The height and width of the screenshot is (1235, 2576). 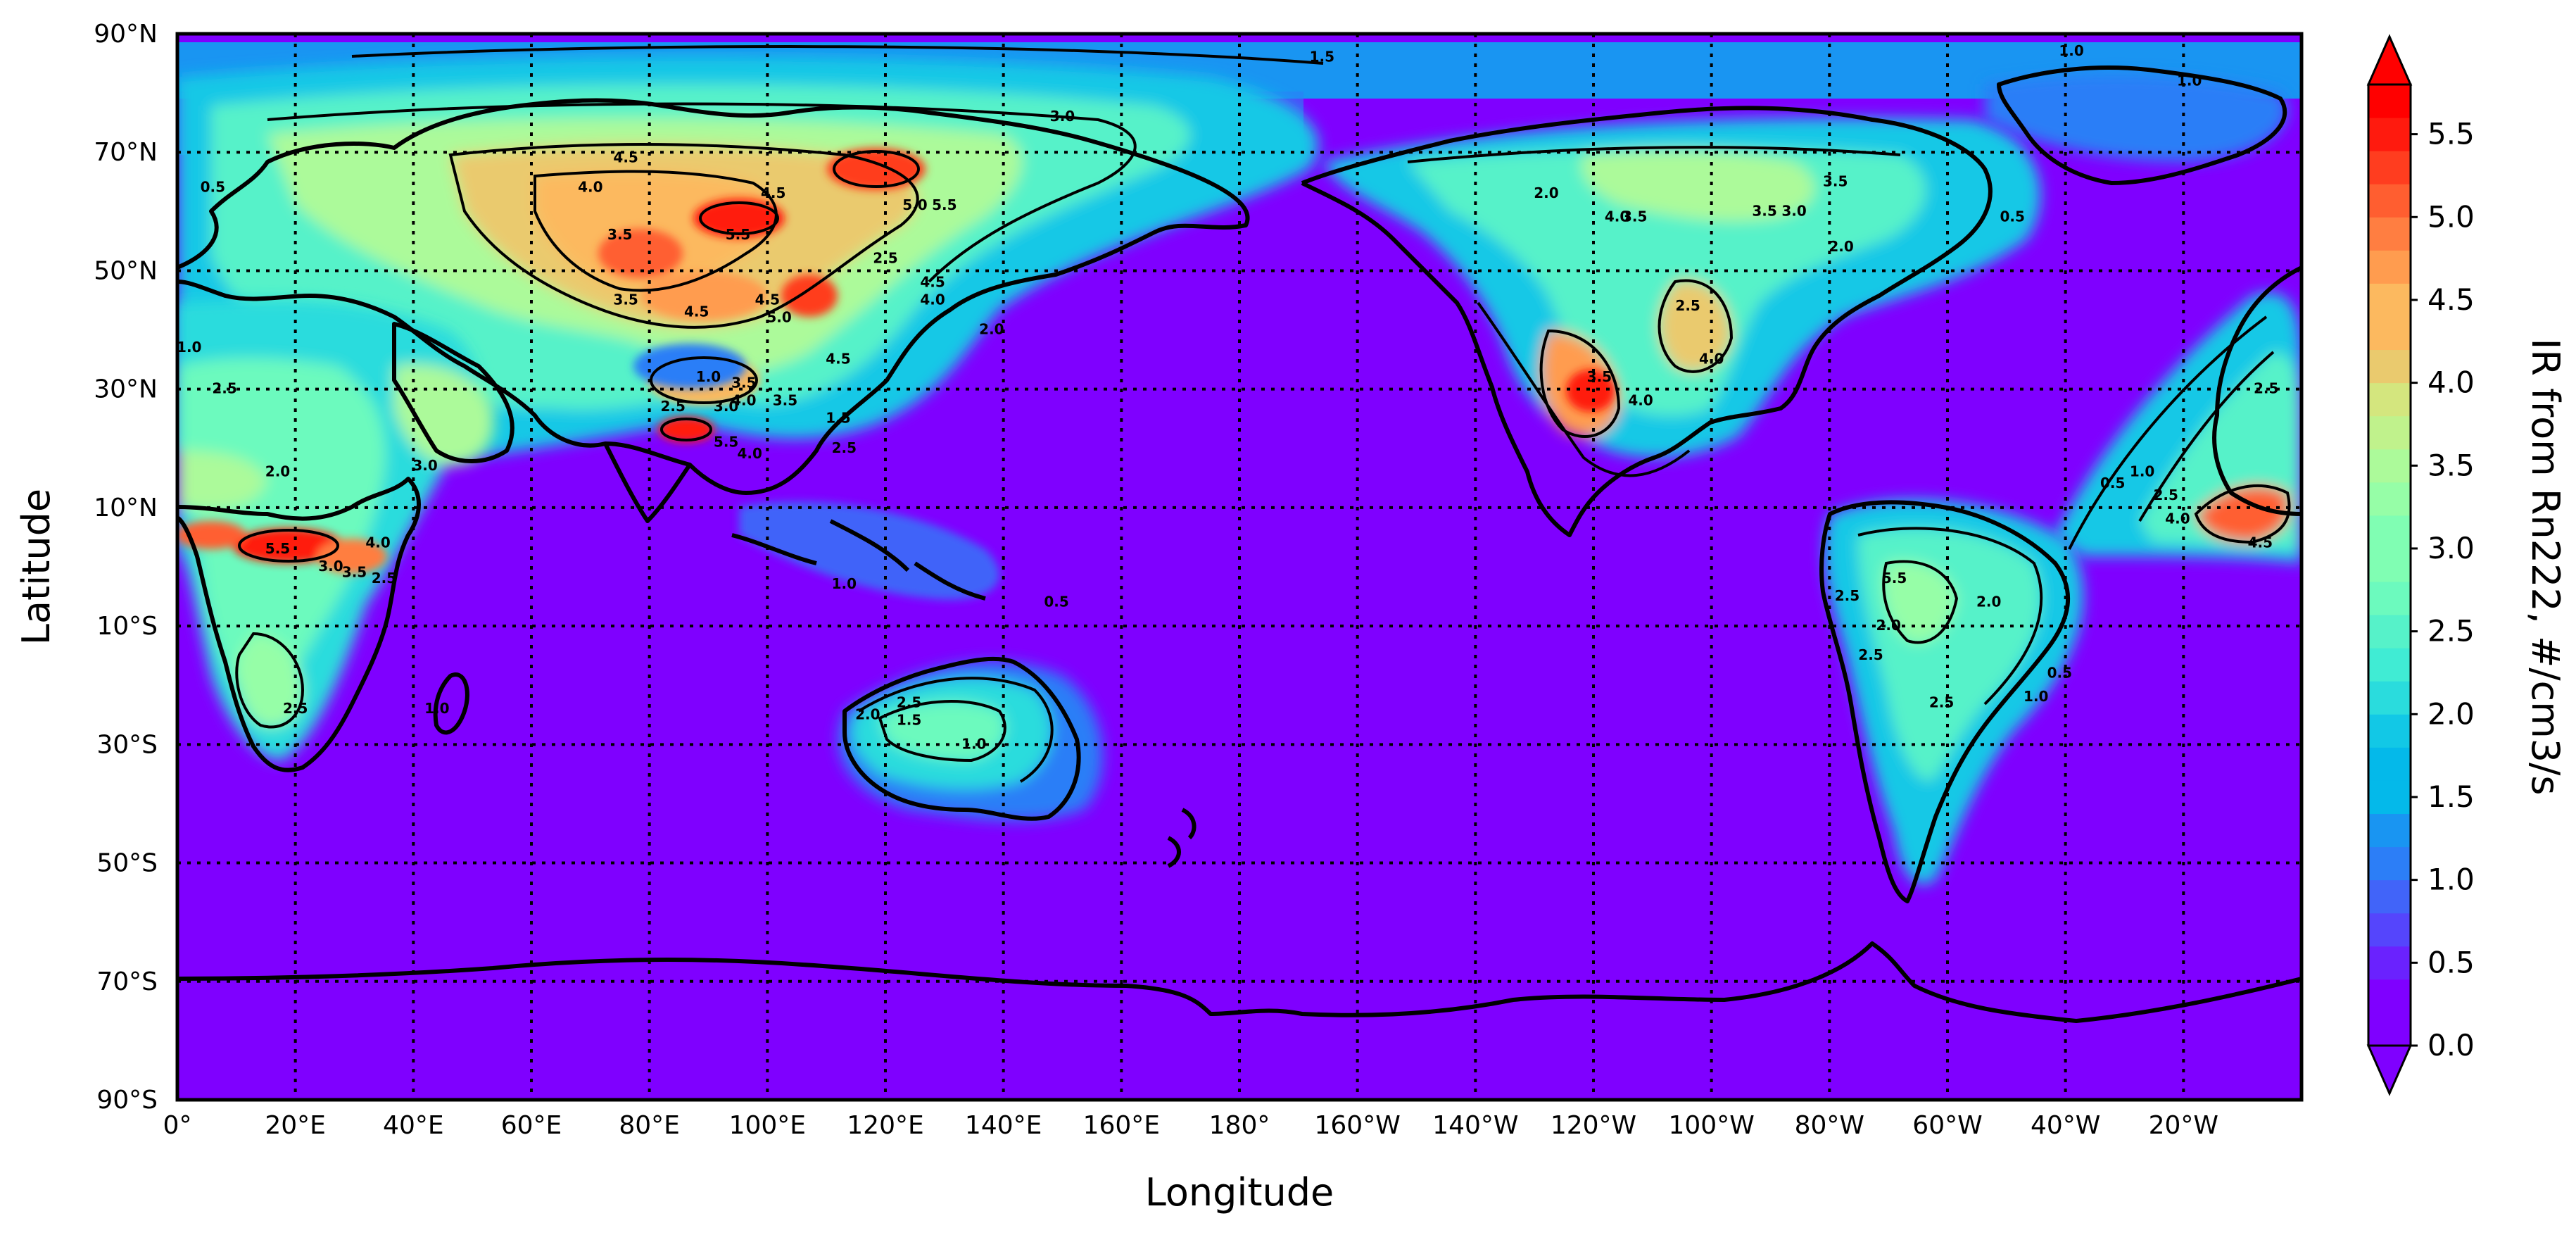 What do you see at coordinates (2451, 382) in the screenshot?
I see `colorbar-tick-label: 4.0` at bounding box center [2451, 382].